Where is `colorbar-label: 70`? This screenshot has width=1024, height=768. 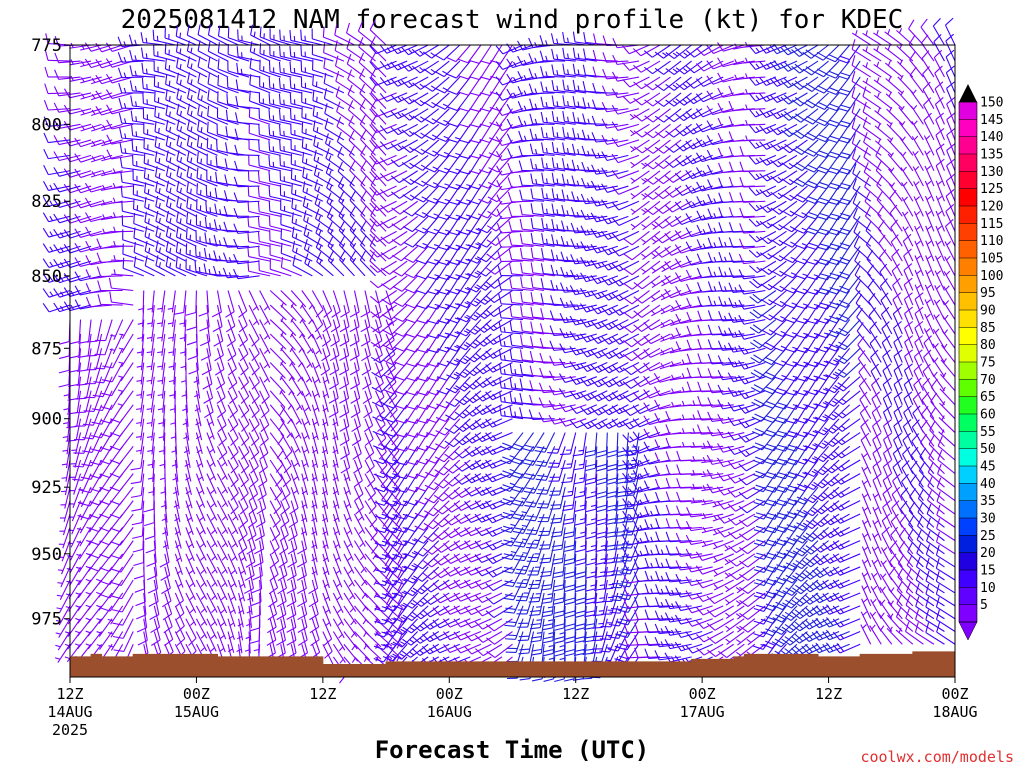
colorbar-label: 70 is located at coordinates (988, 380).